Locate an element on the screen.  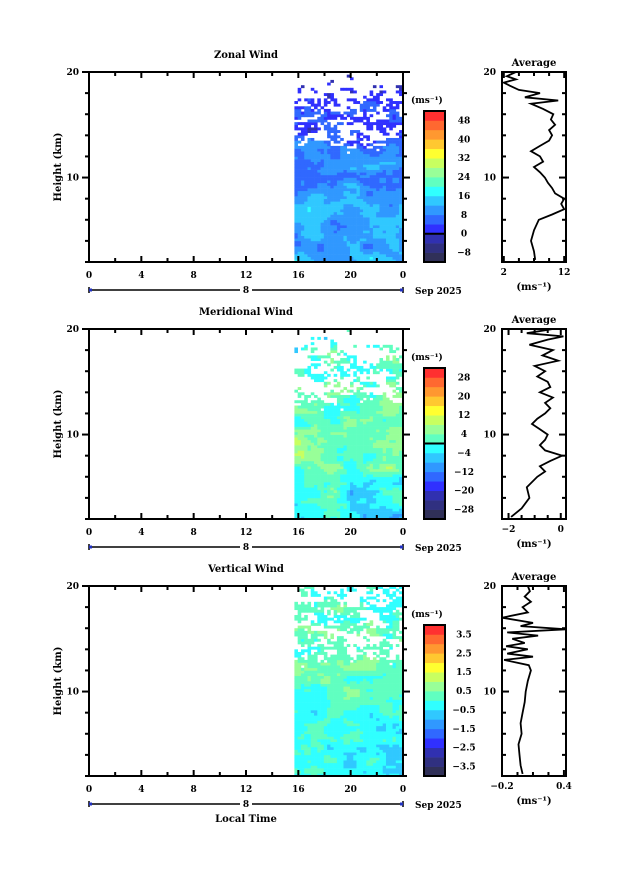
colorbar-swatch is located at coordinates (434, 457).